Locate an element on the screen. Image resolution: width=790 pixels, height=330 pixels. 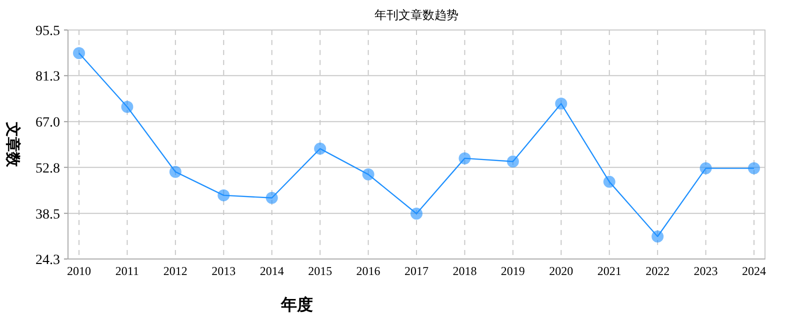
x-axis-title: 年度 is located at coordinates (296, 304).